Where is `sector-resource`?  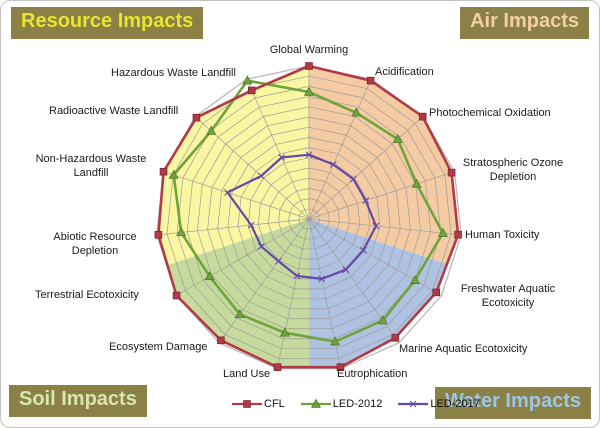
sector-resource is located at coordinates (233, 192).